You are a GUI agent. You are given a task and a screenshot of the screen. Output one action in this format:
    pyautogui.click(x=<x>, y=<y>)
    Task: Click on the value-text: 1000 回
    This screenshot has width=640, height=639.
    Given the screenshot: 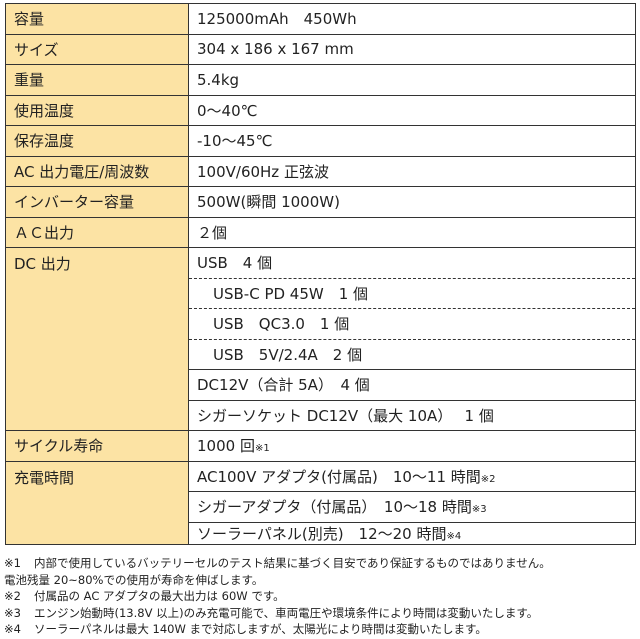 What is the action you would take?
    pyautogui.click(x=226, y=446)
    